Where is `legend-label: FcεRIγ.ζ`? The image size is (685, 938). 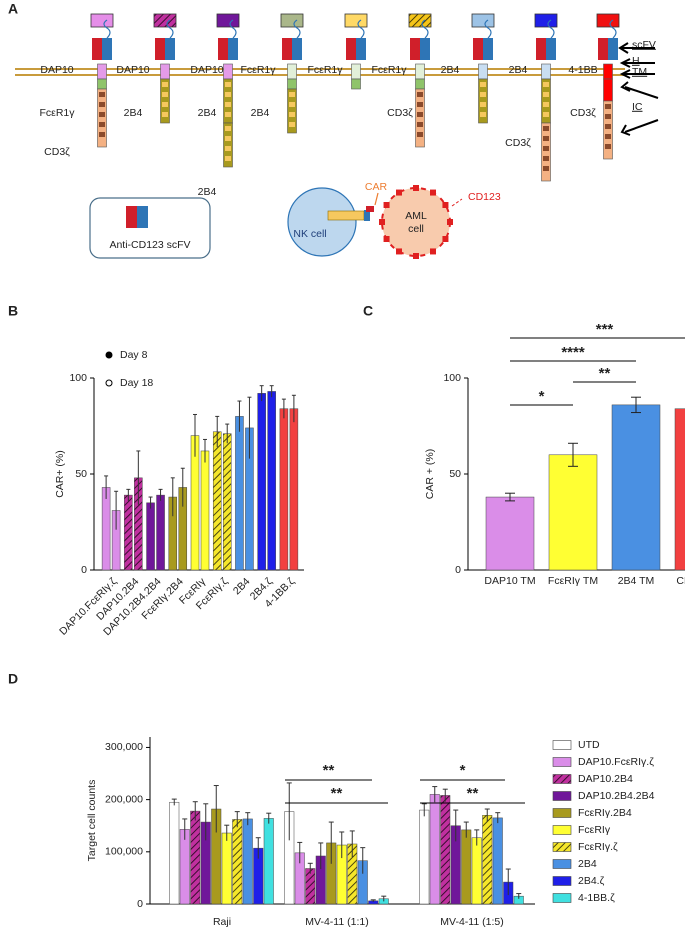 legend-label: FcεRIγ.ζ is located at coordinates (598, 847).